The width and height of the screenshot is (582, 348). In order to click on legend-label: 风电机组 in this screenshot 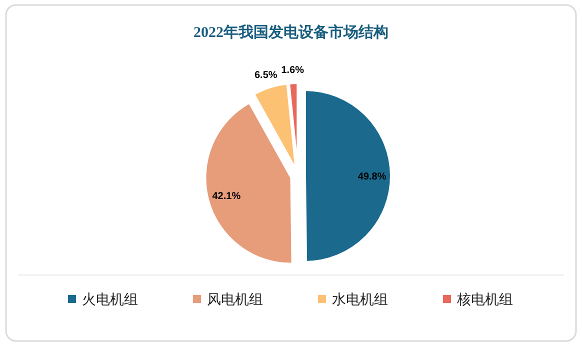, I will do `click(235, 299)`.